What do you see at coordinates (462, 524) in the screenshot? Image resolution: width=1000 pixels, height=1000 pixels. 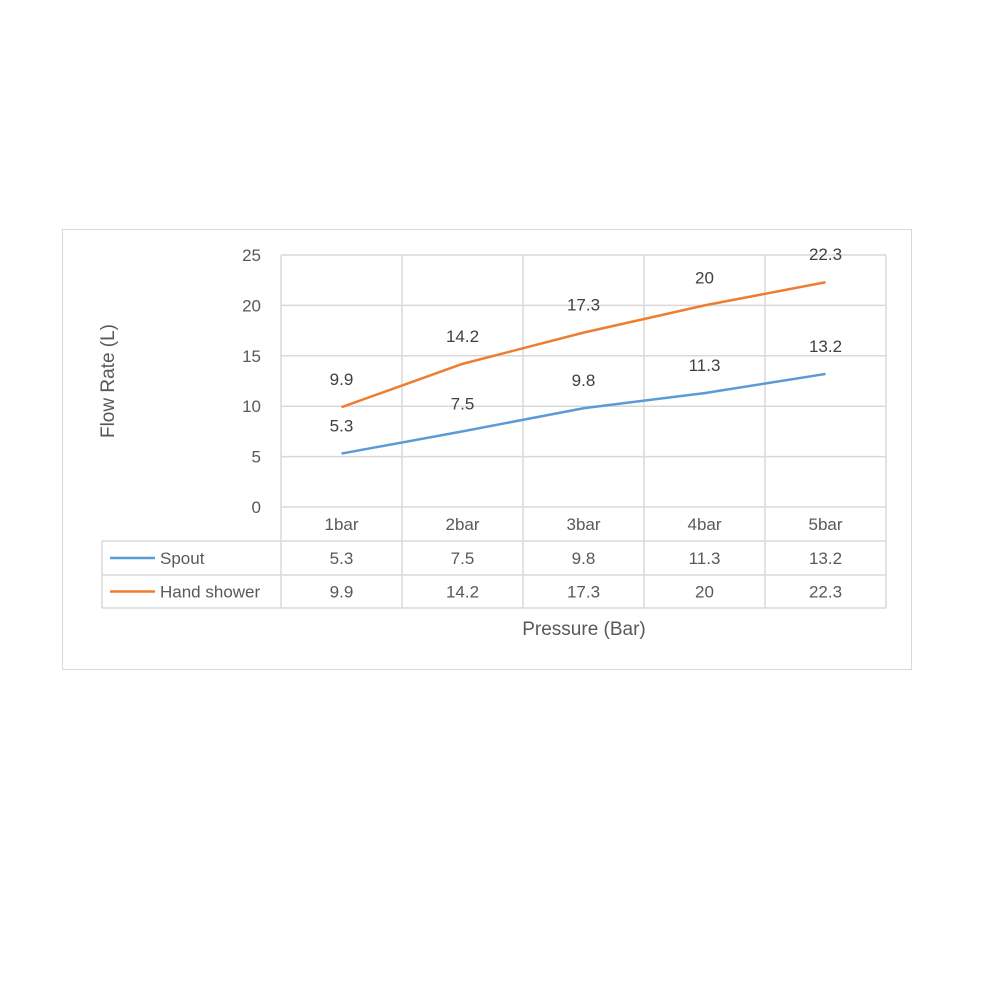 I see `category-label: 2bar` at bounding box center [462, 524].